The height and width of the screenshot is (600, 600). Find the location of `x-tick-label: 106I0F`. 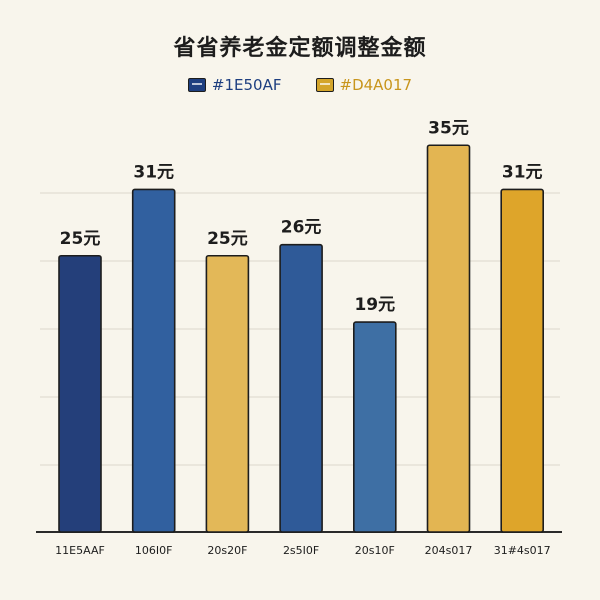

x-tick-label: 106I0F is located at coordinates (154, 550).